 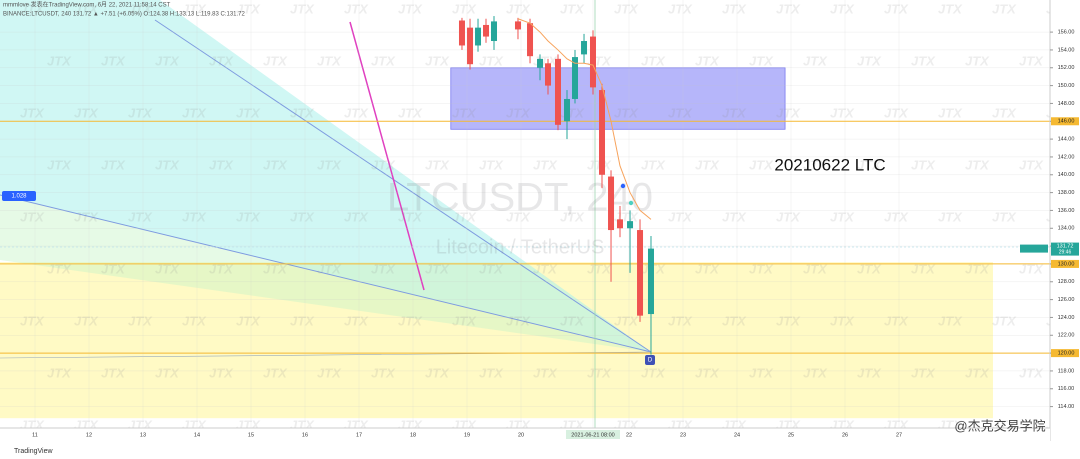 What do you see at coordinates (251, 435) in the screenshot?
I see `x-tick-label: 15` at bounding box center [251, 435].